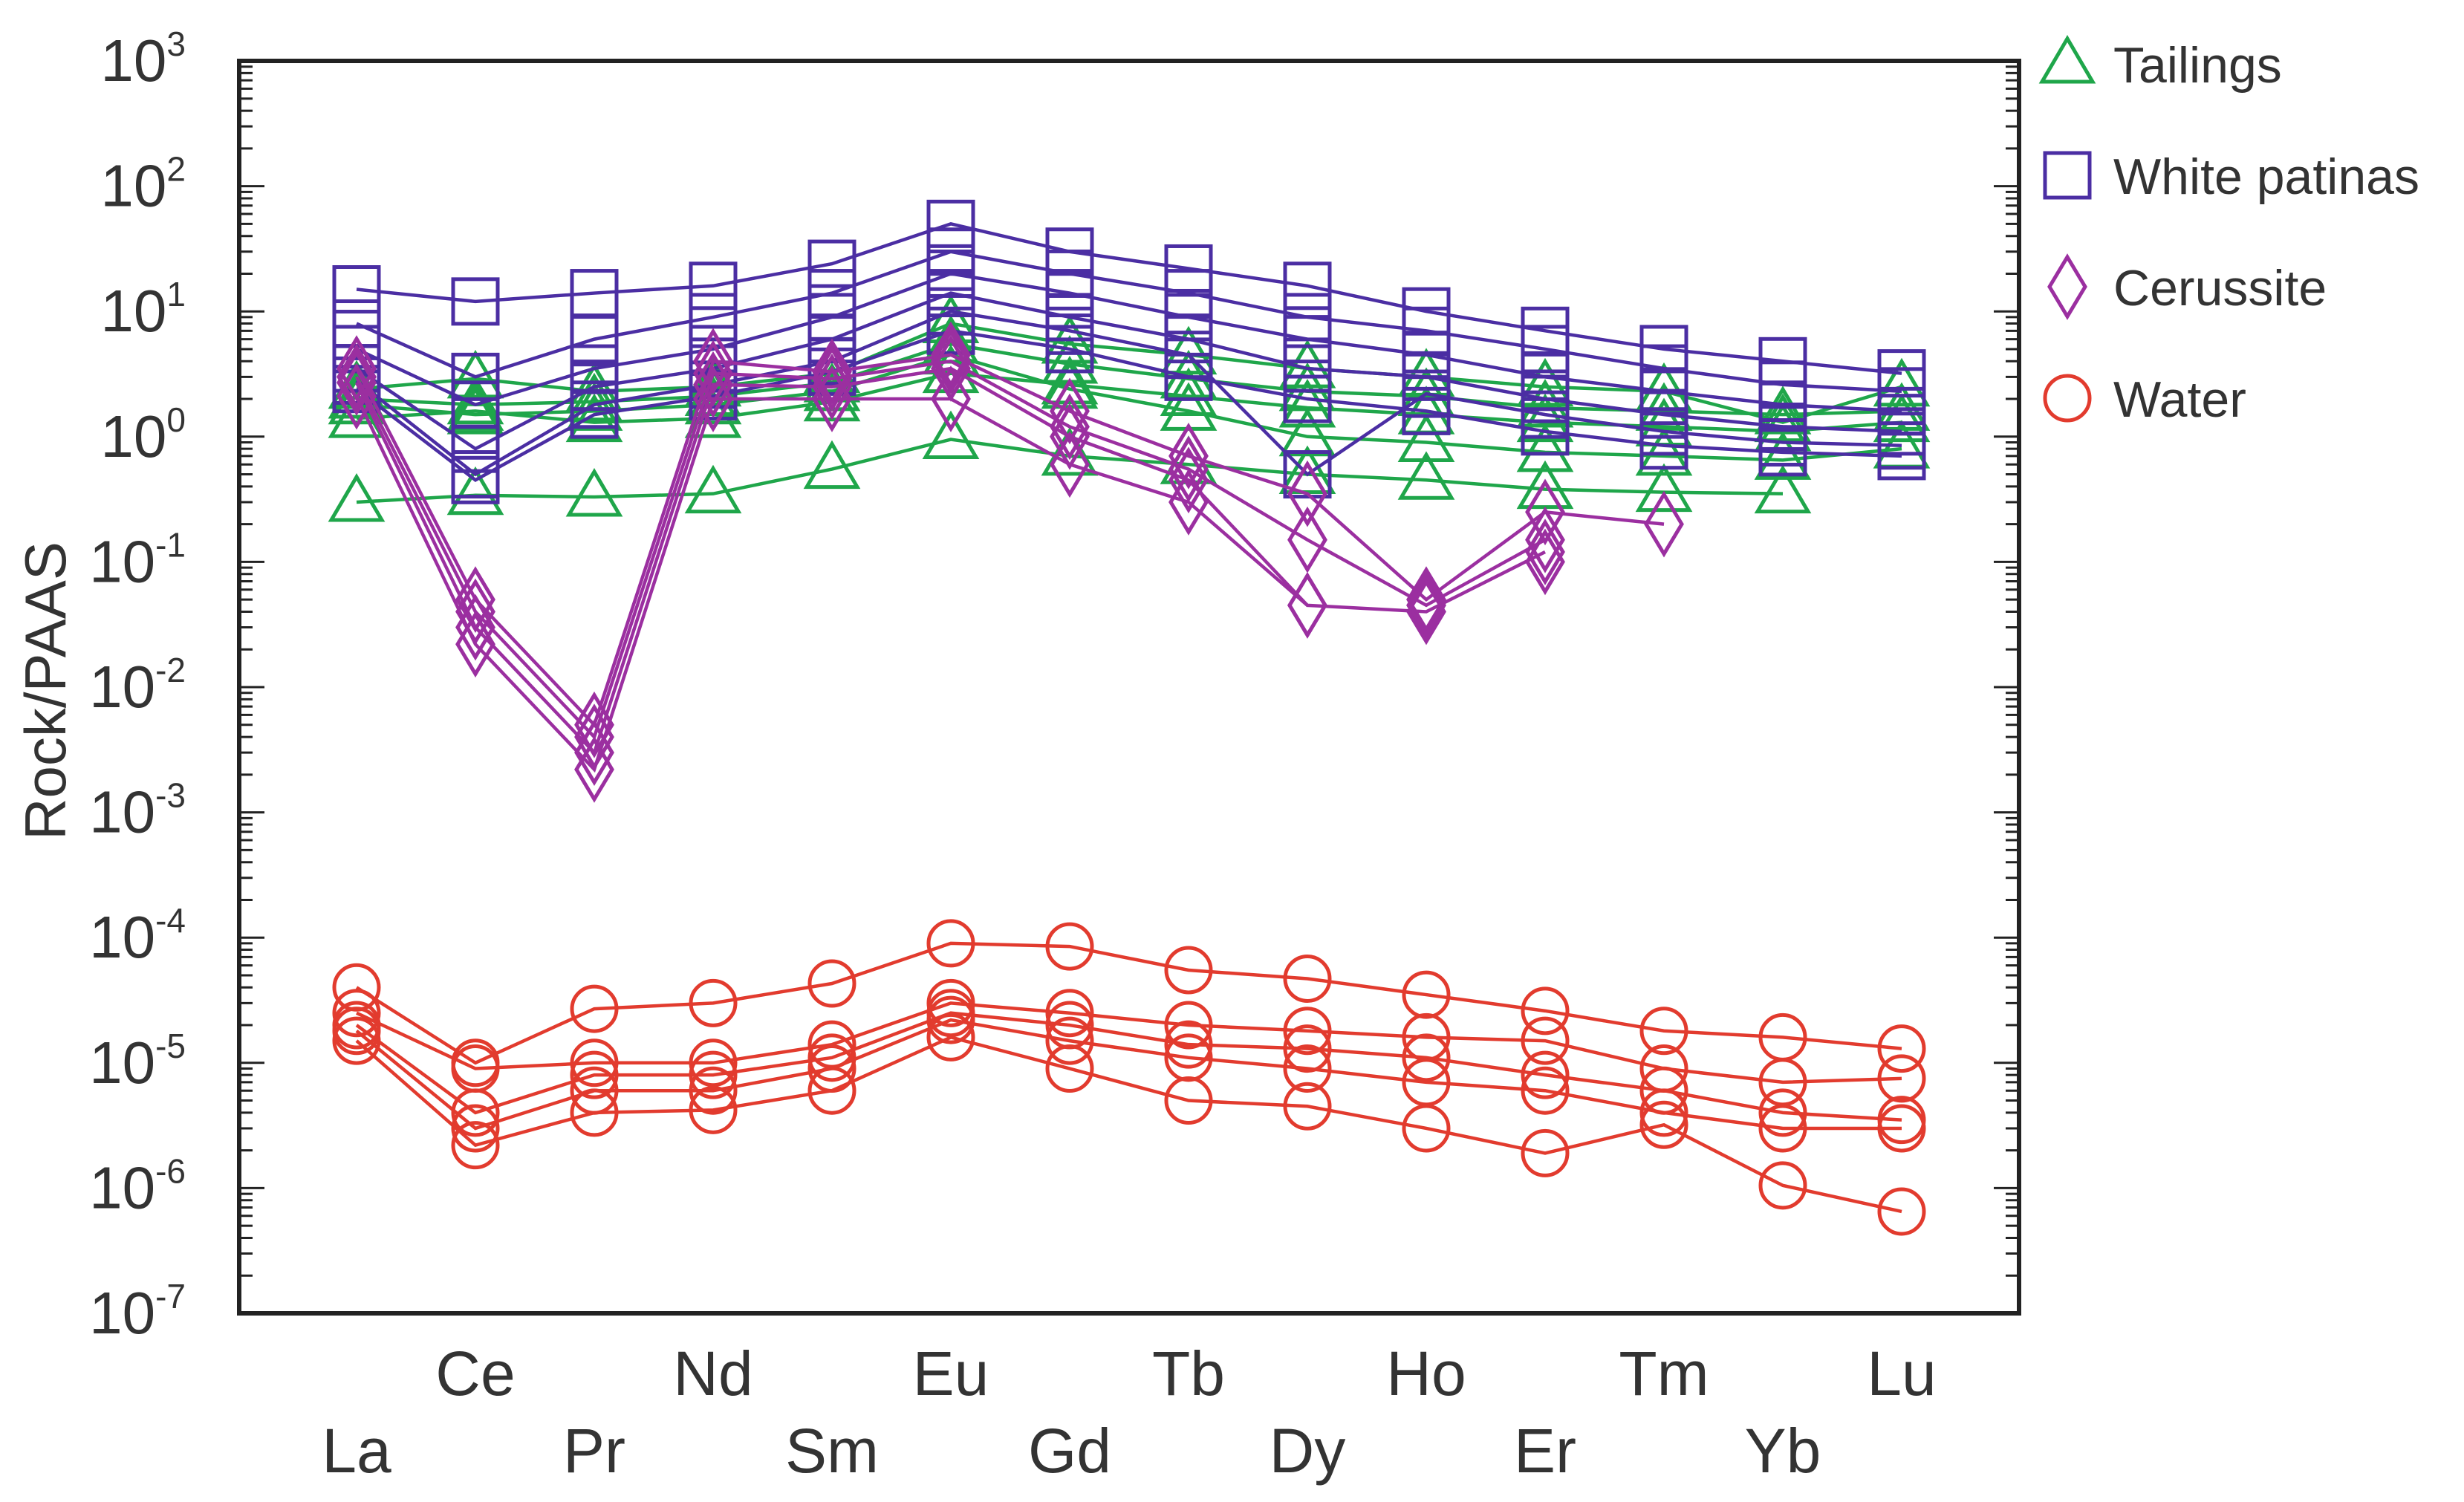 Image resolution: width=2464 pixels, height=1502 pixels. Describe the element at coordinates (1545, 1451) in the screenshot. I see `x-tick-label: Er` at that location.